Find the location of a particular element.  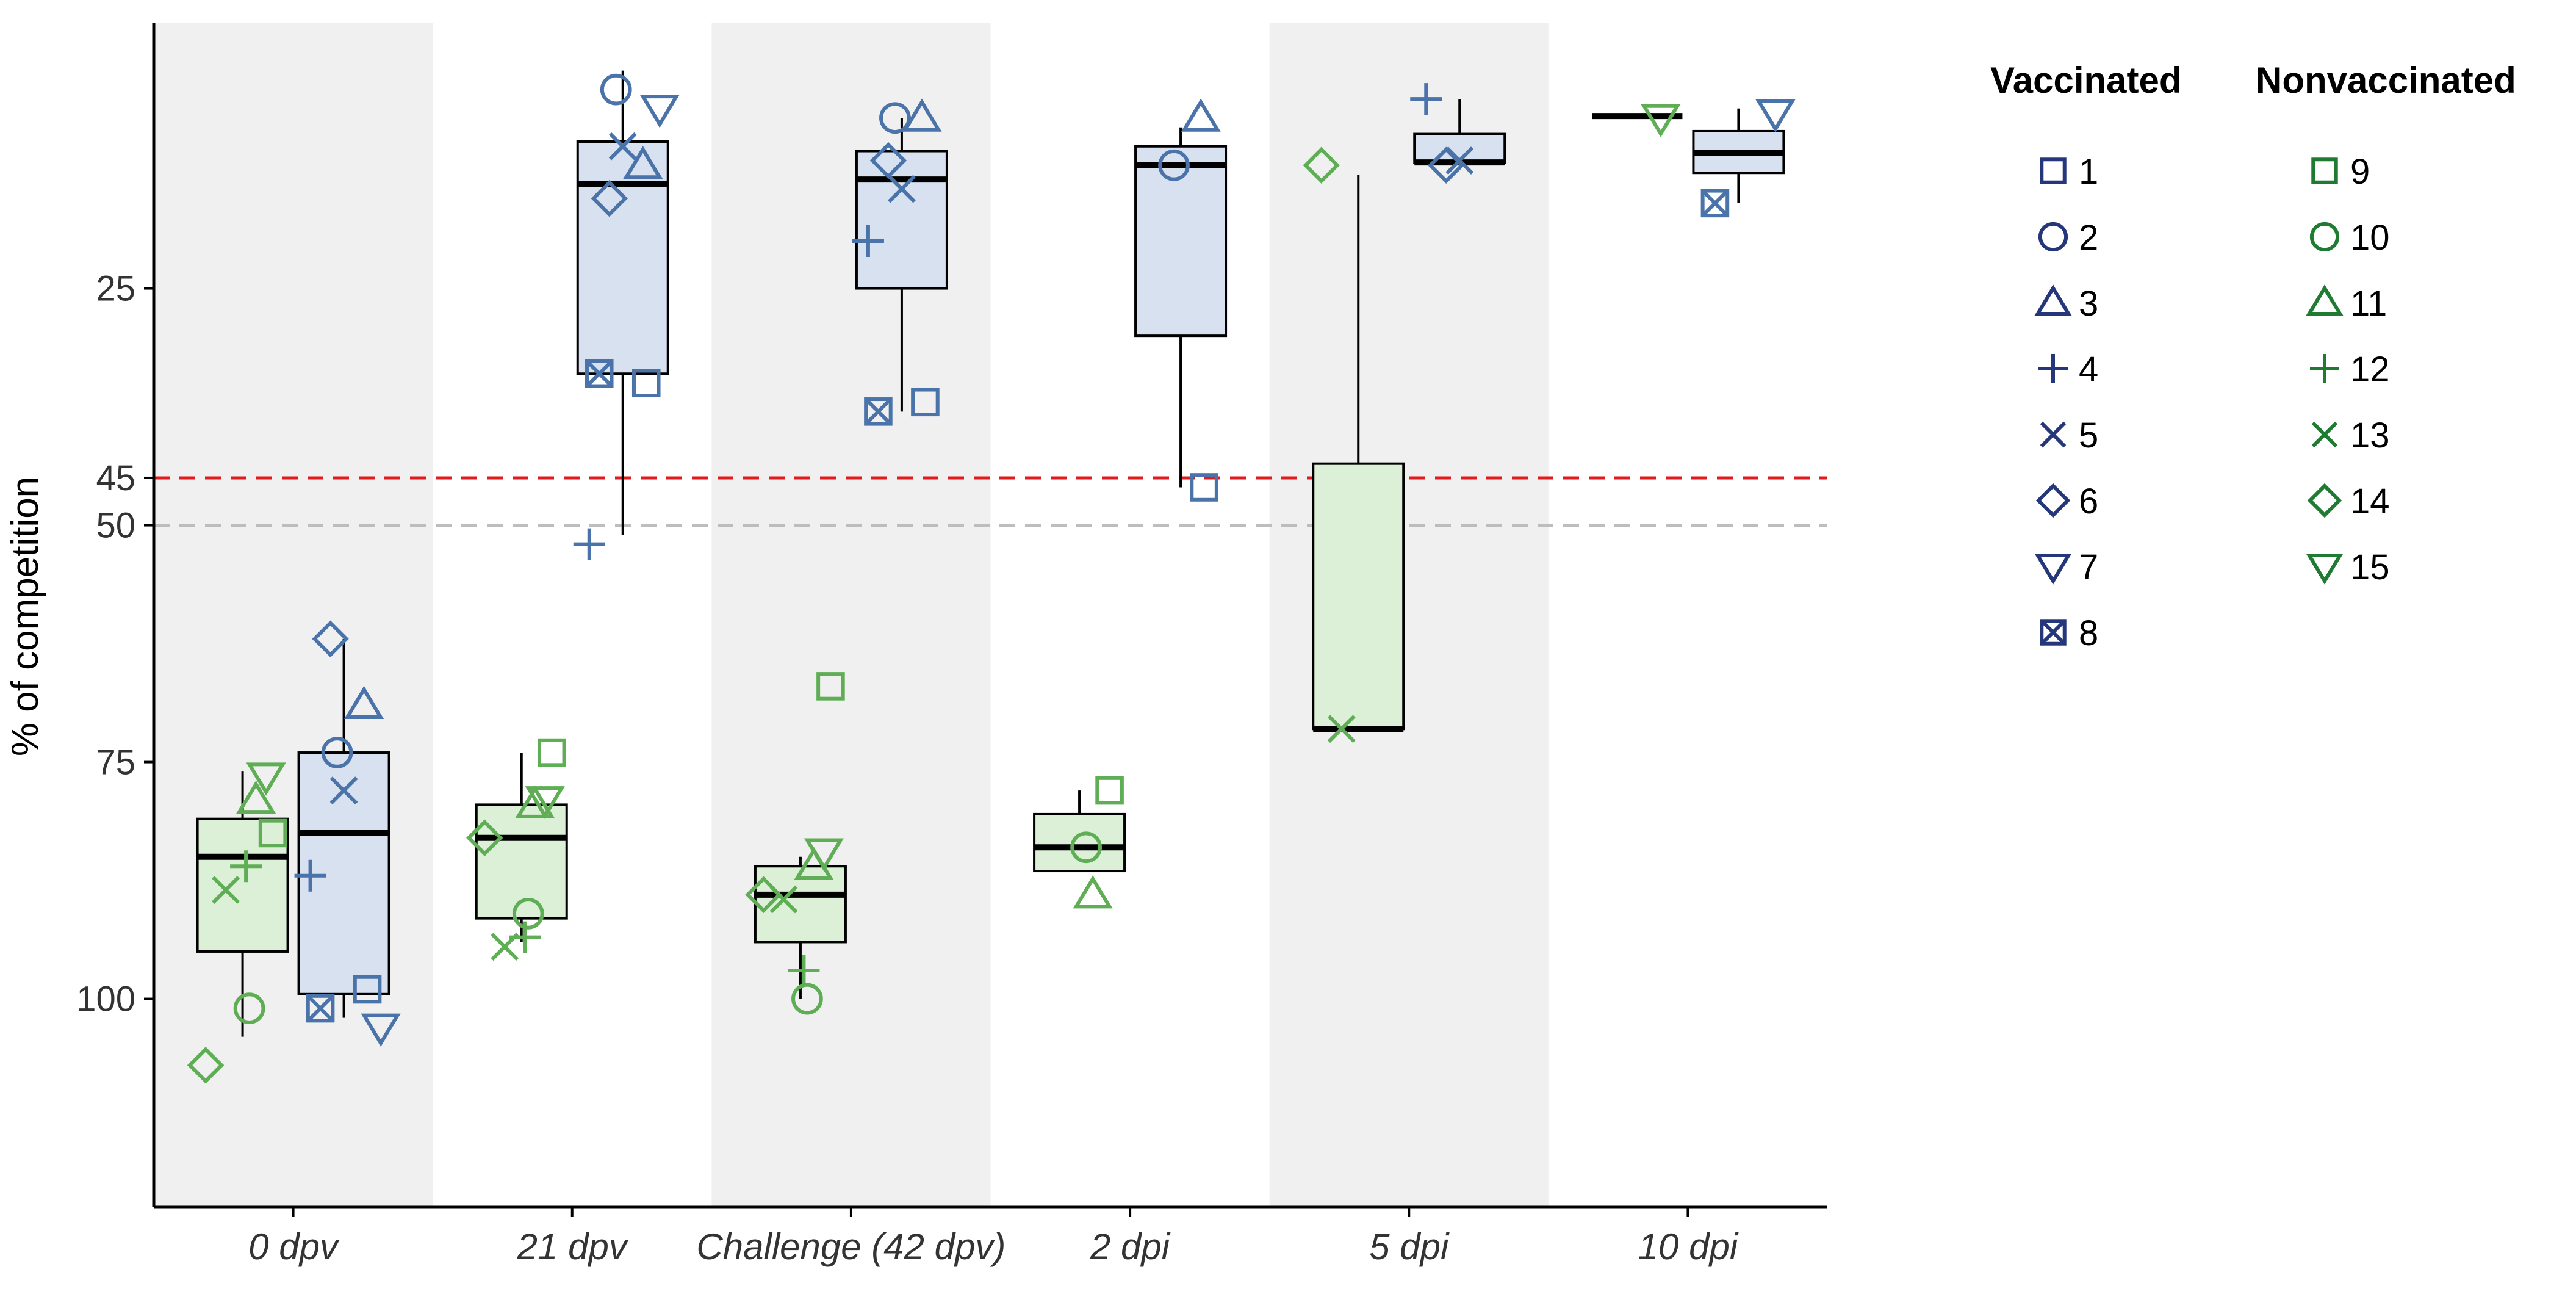

x-tick-label: 10 dpi is located at coordinates (1688, 1246).